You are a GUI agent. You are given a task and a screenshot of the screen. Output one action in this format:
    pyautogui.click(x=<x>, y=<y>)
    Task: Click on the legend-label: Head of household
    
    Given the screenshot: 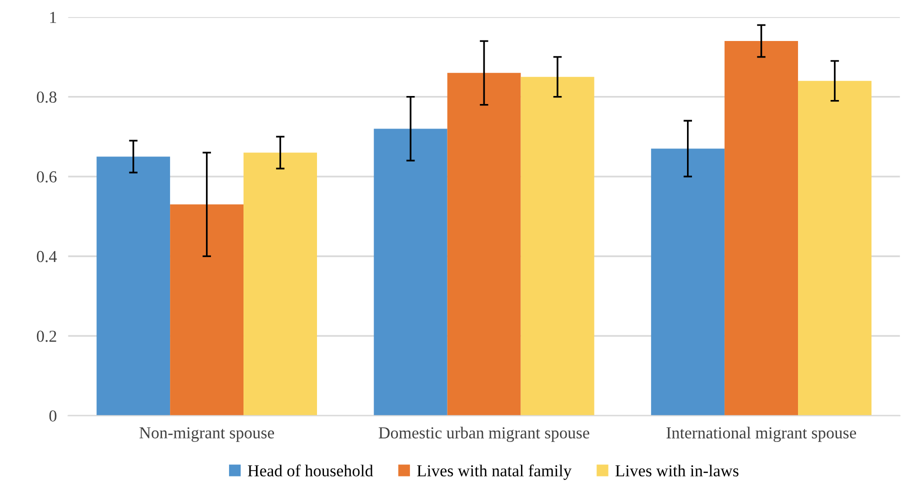 What is the action you would take?
    pyautogui.click(x=311, y=470)
    